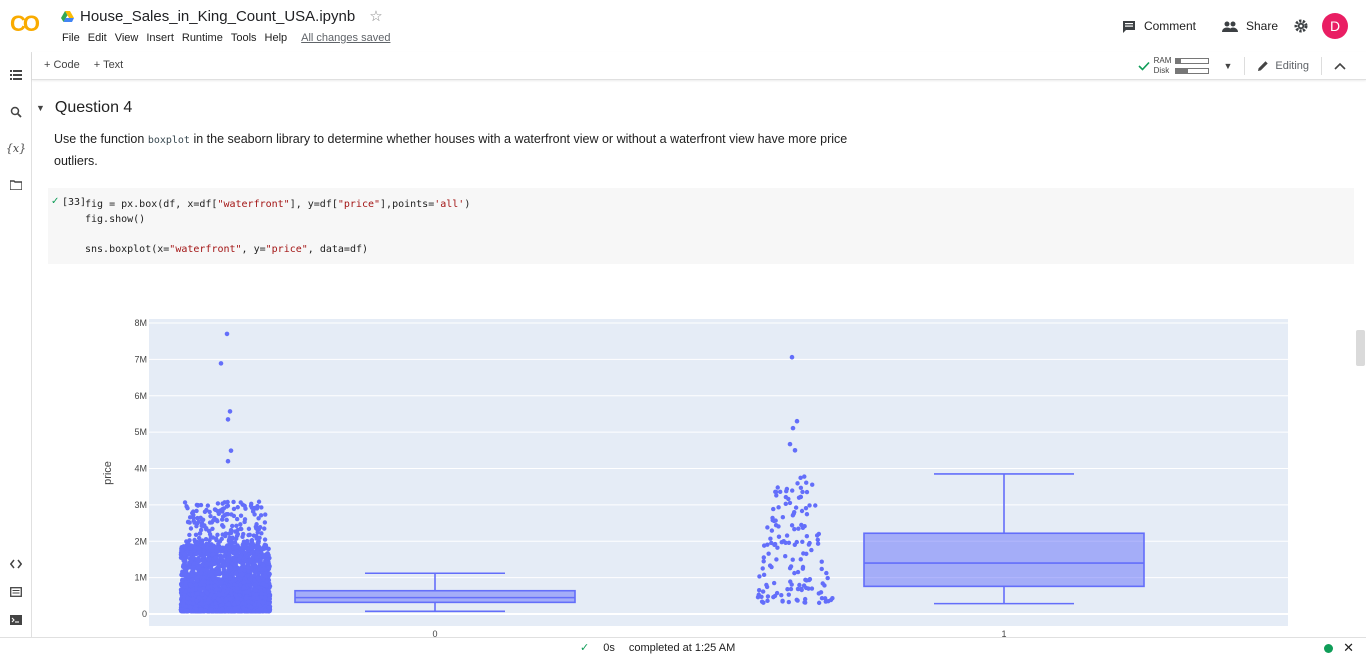 The height and width of the screenshot is (657, 1366). Describe the element at coordinates (16, 148) in the screenshot. I see `variables-icon: {x}` at that location.